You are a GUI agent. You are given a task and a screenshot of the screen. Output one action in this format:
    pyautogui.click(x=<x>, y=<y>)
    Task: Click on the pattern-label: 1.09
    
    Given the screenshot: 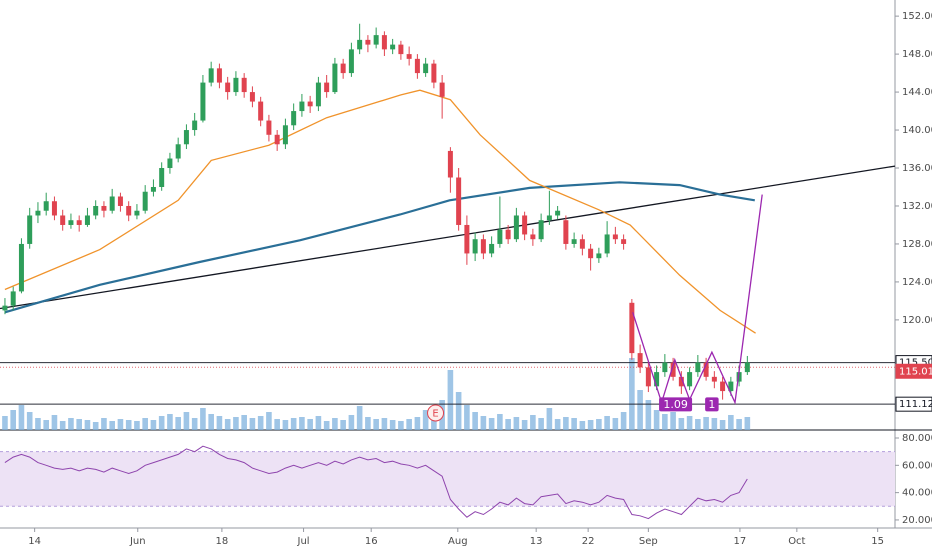 What is the action you would take?
    pyautogui.click(x=676, y=404)
    